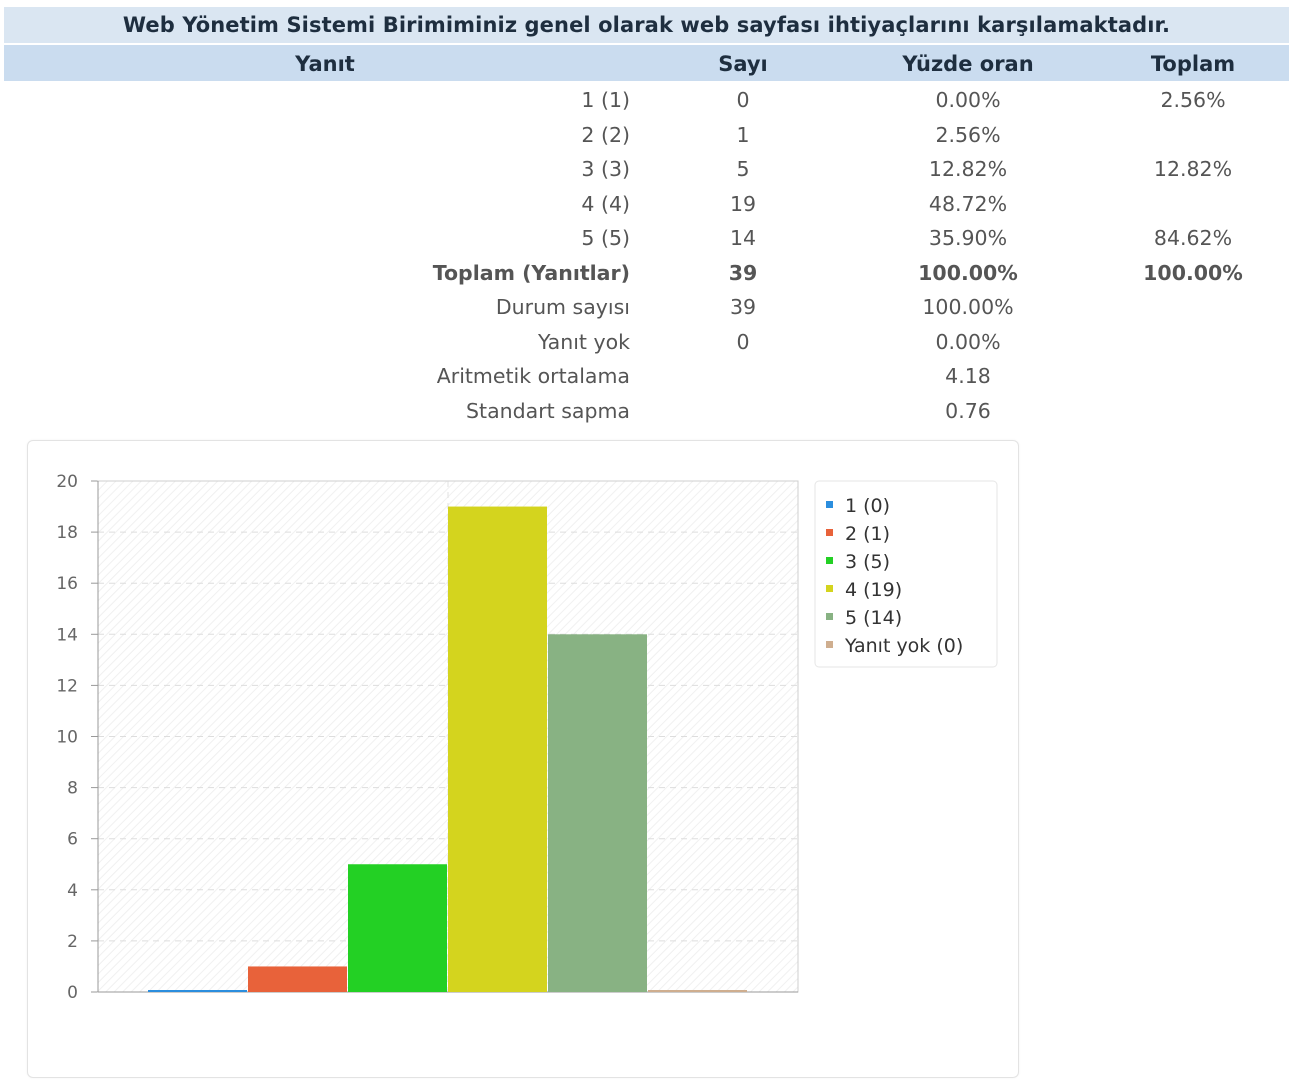 This screenshot has height=1080, width=1297. I want to click on y-tick-label: 10, so click(67, 738).